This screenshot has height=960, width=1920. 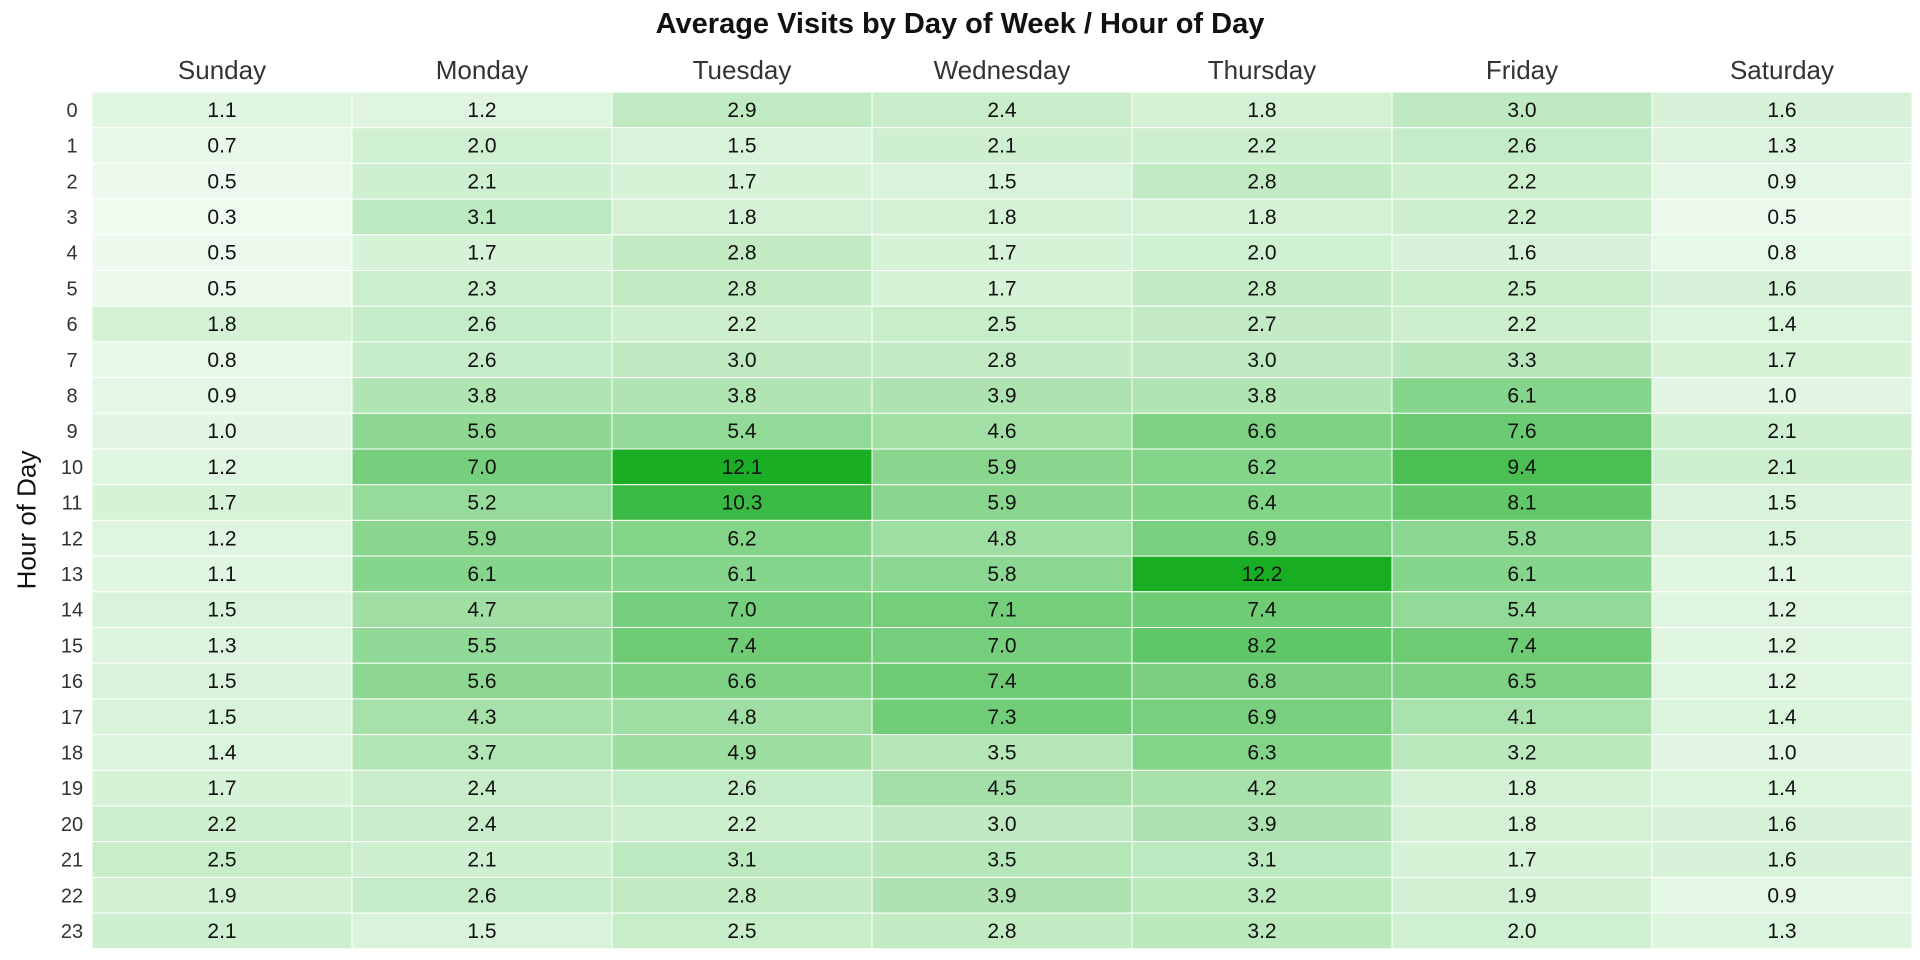 I want to click on heatmap-cell: 2.2, so click(x=742, y=324).